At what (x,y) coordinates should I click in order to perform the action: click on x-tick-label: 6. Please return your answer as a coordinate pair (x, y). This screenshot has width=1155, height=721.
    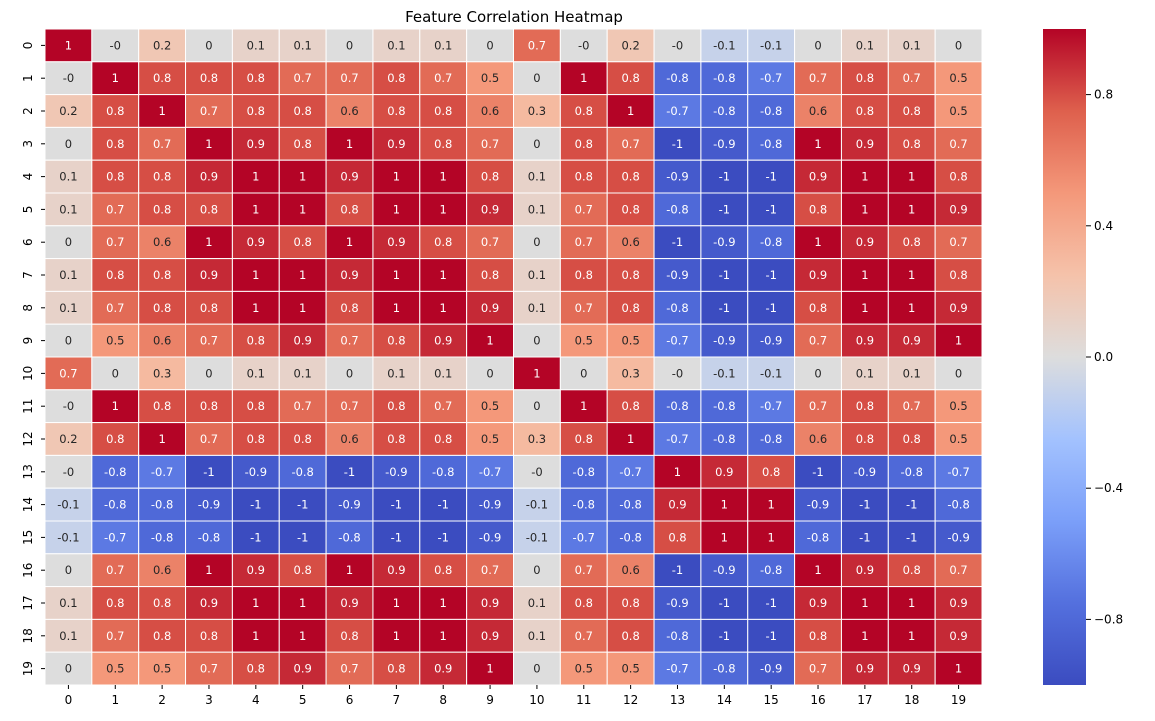
    Looking at the image, I should click on (350, 700).